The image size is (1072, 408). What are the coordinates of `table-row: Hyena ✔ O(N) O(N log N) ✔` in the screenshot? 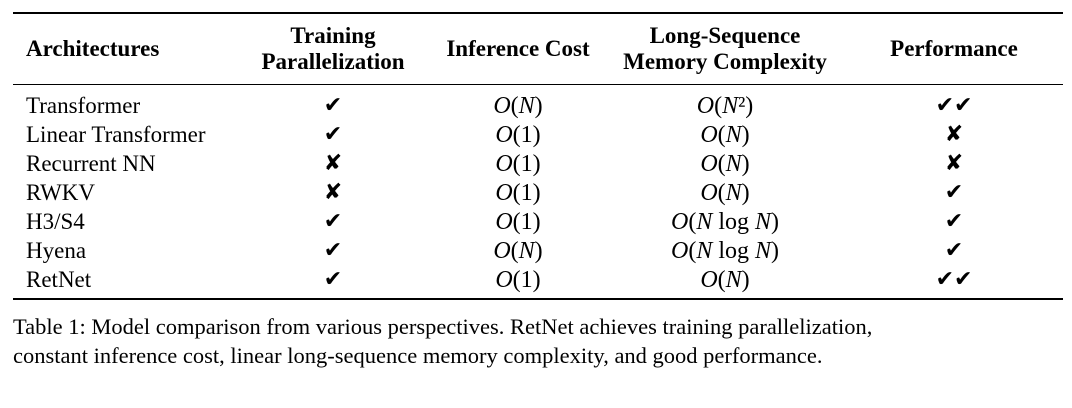 It's located at (538, 250).